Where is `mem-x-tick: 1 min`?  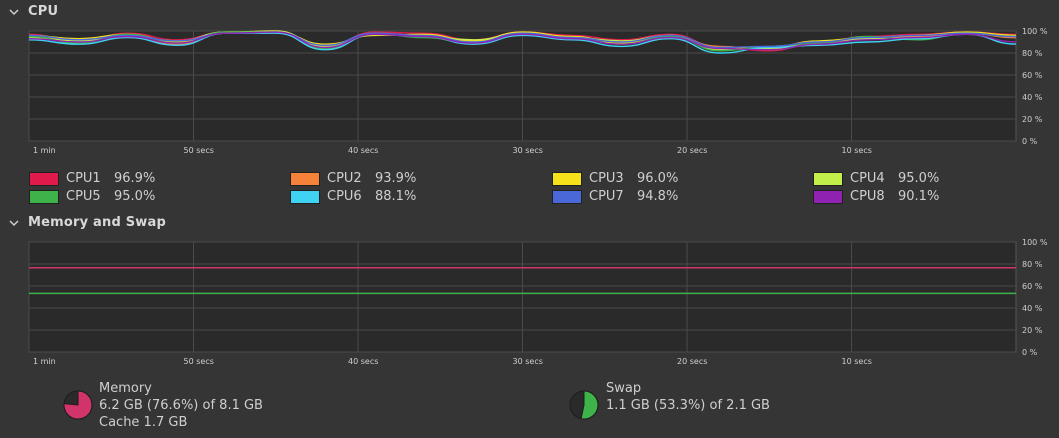
mem-x-tick: 1 min is located at coordinates (44, 361).